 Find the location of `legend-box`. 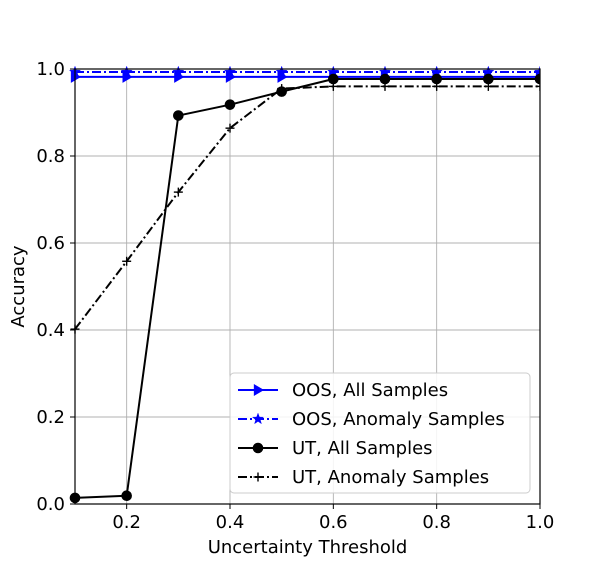

legend-box is located at coordinates (380, 433).